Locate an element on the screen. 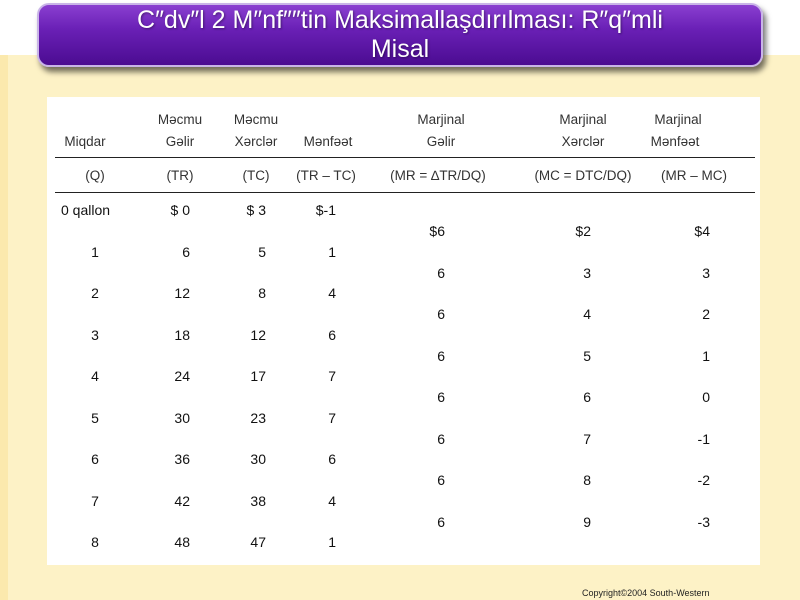 The image size is (800, 600). symbol-profit: (TR – TC) is located at coordinates (326, 175).